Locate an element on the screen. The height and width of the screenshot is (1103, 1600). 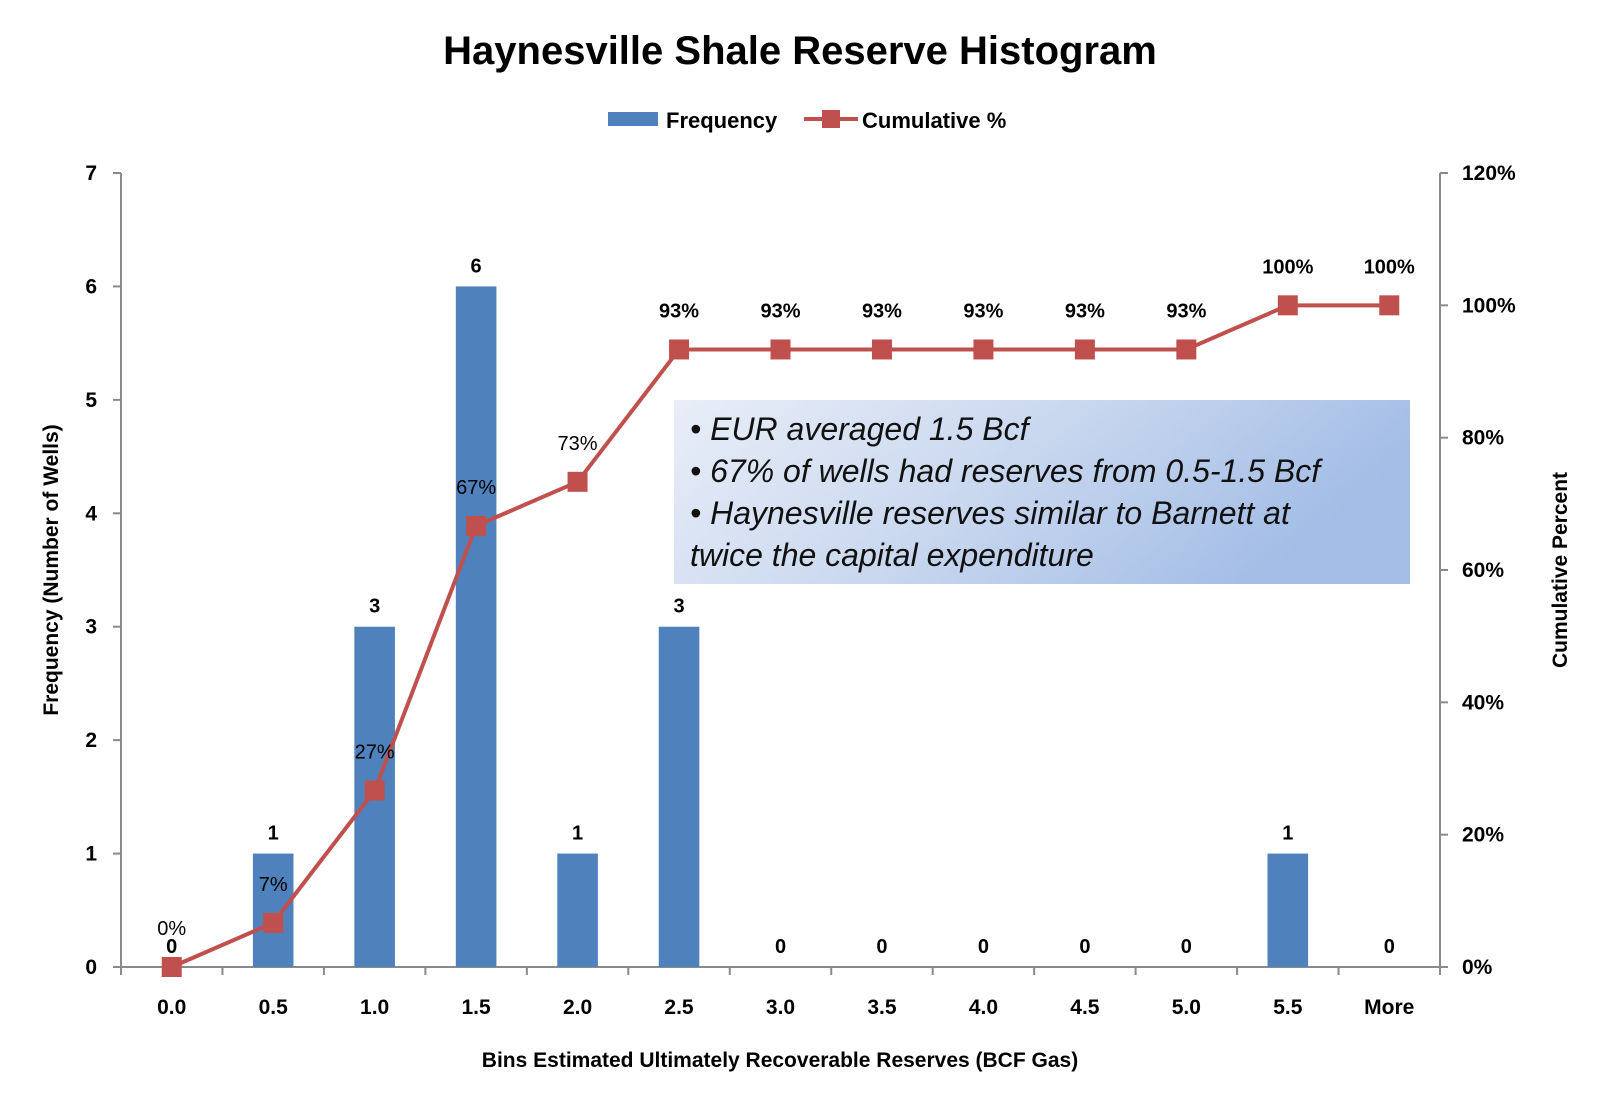
x-tick-label: 1.0 is located at coordinates (374, 1007).